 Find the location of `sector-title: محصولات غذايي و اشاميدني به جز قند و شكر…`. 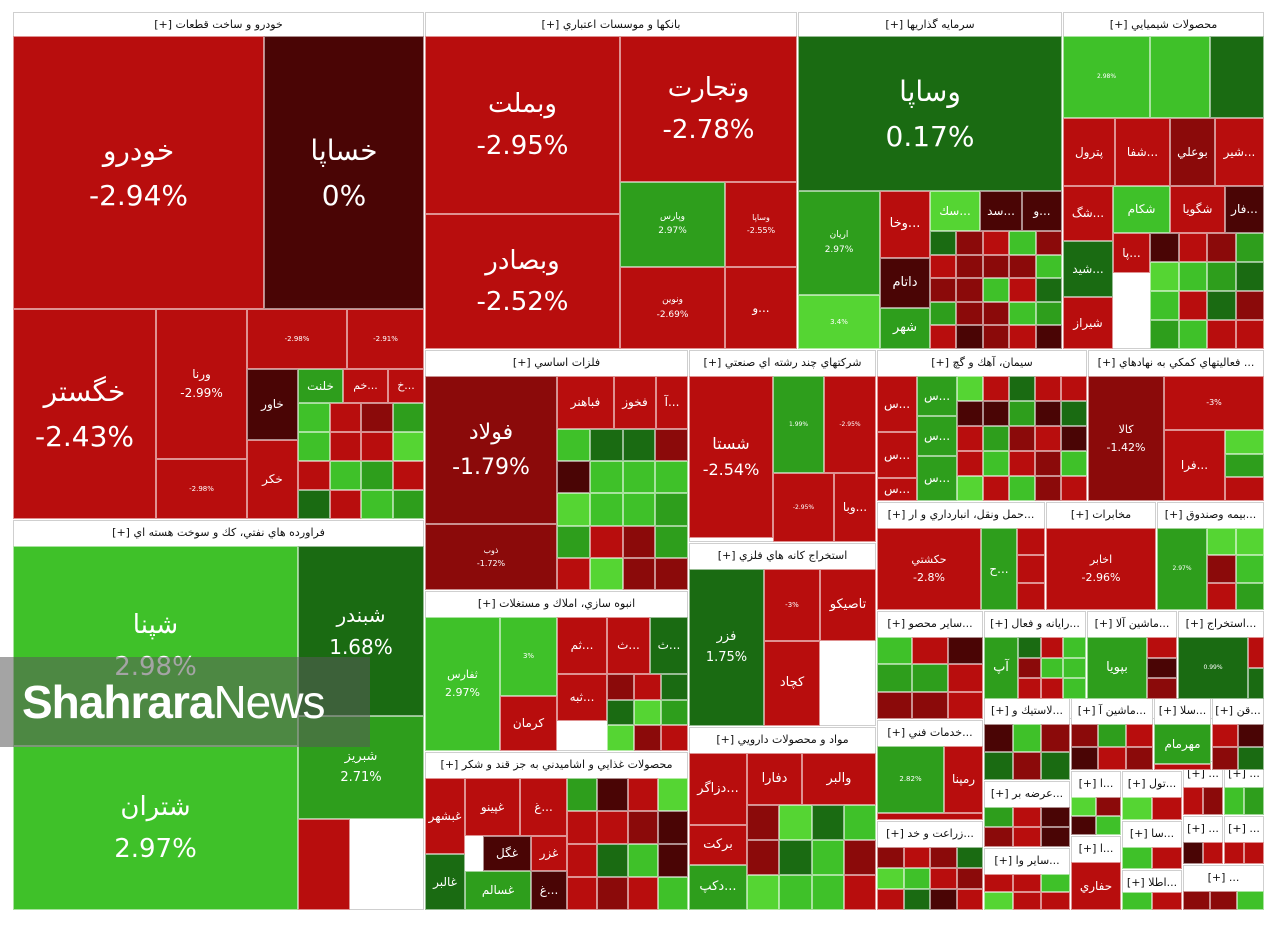

sector-title: محصولات غذايي و اشاميدني به جز قند و شكر… is located at coordinates (556, 764).